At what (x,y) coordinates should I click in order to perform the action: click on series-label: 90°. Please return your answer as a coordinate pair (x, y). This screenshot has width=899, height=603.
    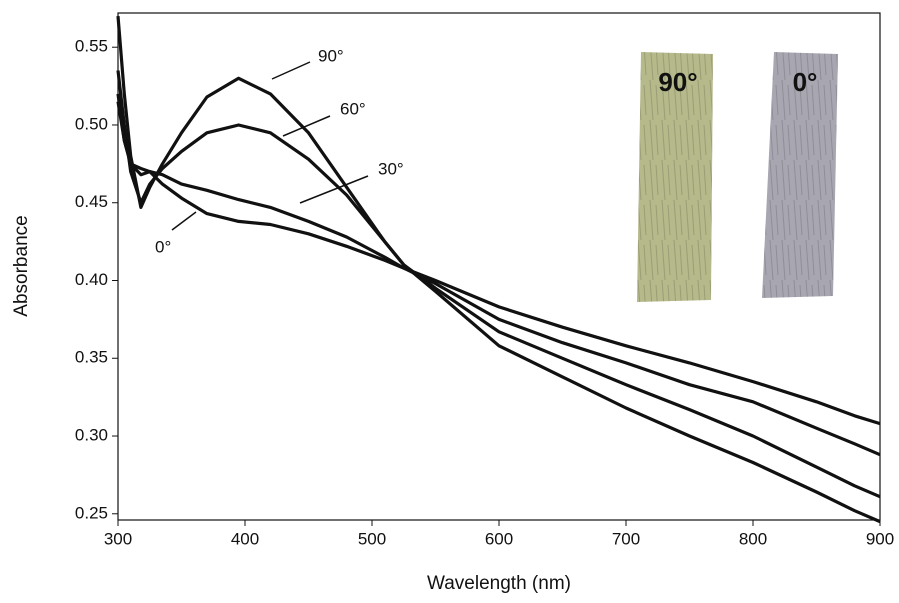
    Looking at the image, I should click on (331, 55).